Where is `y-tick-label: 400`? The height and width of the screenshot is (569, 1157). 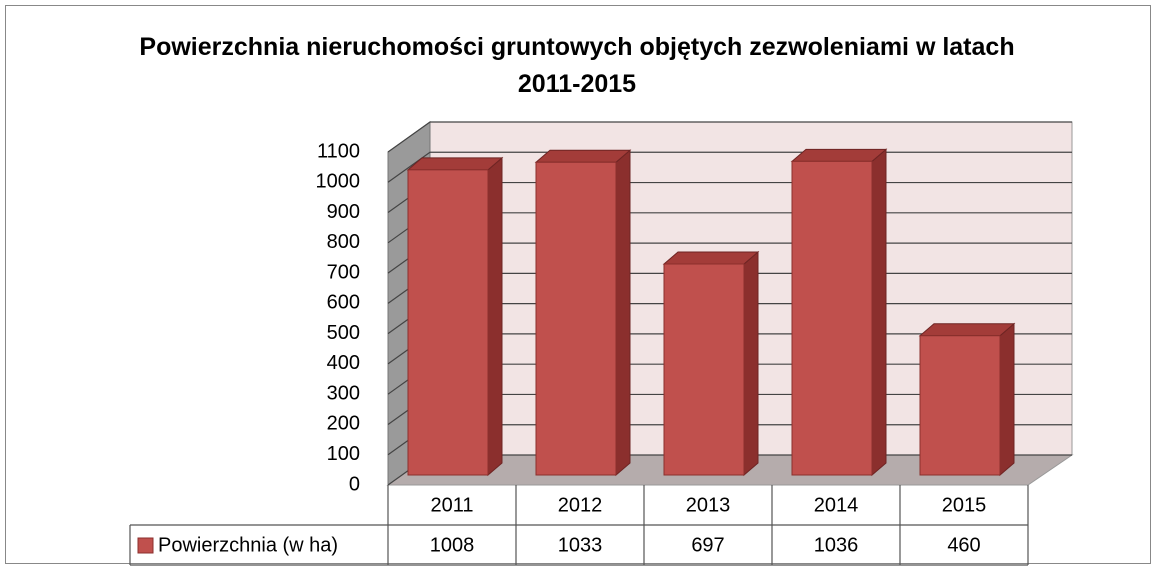 y-tick-label: 400 is located at coordinates (343, 363).